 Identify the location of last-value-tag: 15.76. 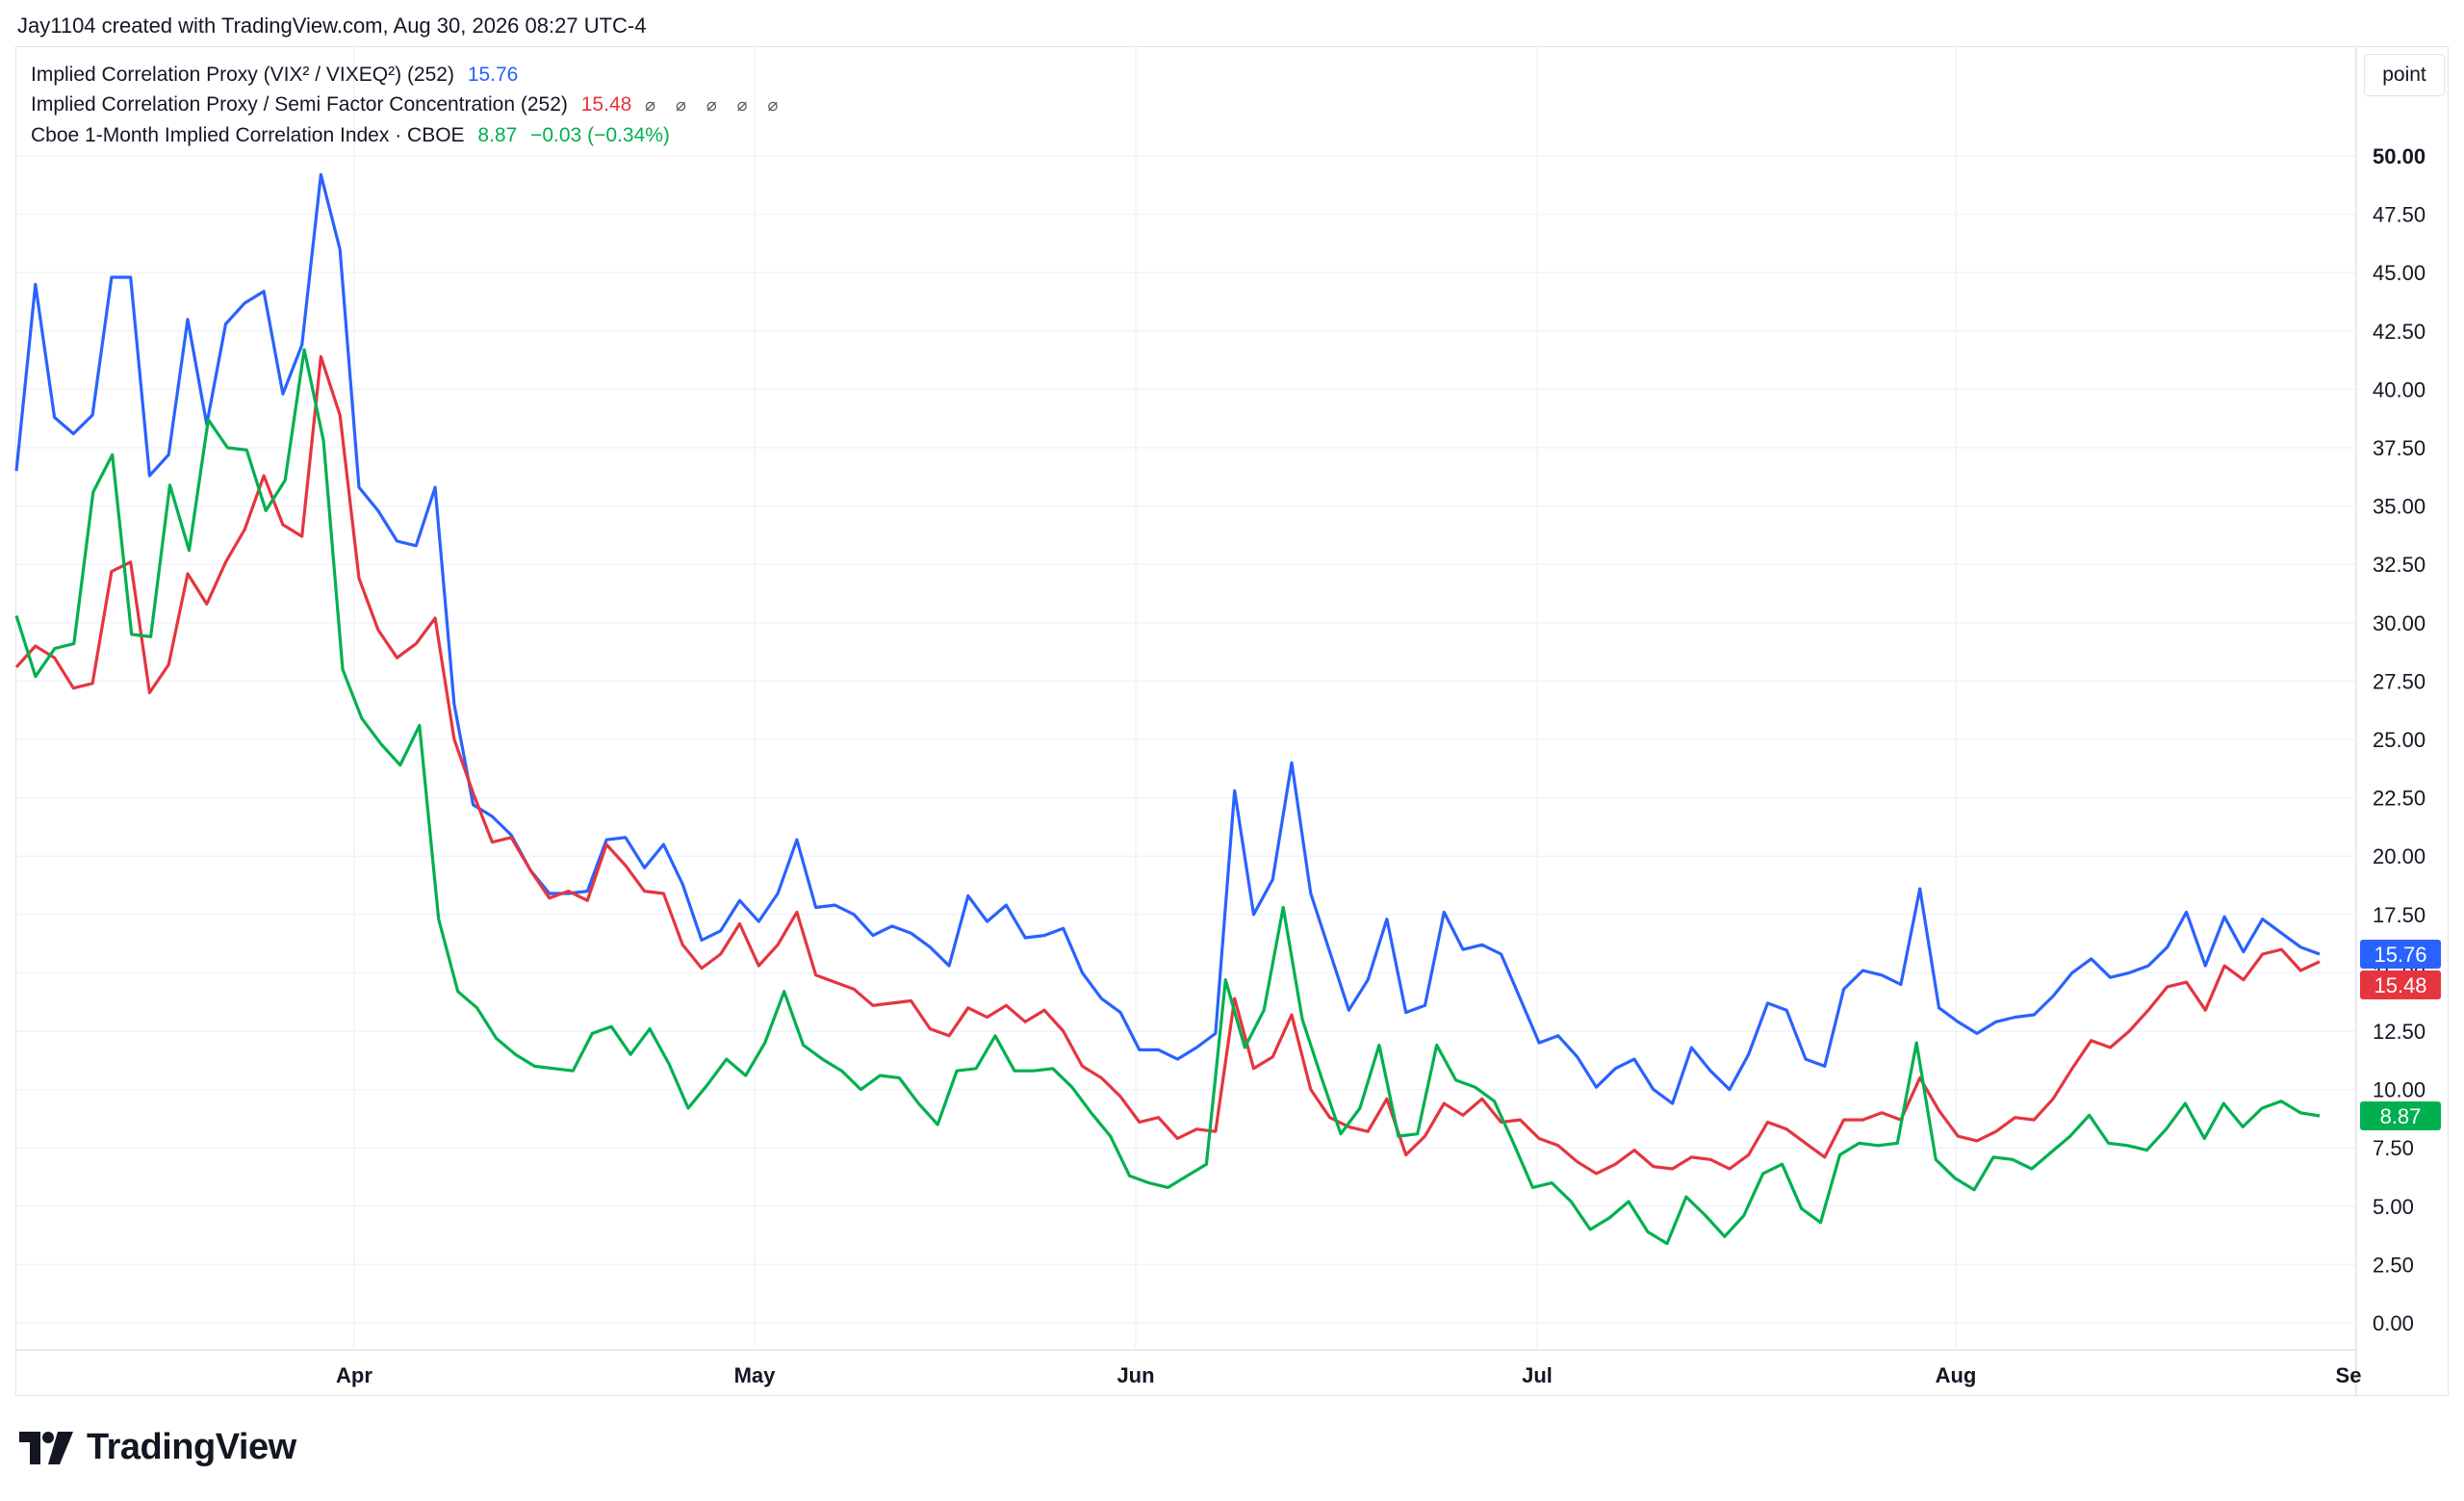
(2400, 955).